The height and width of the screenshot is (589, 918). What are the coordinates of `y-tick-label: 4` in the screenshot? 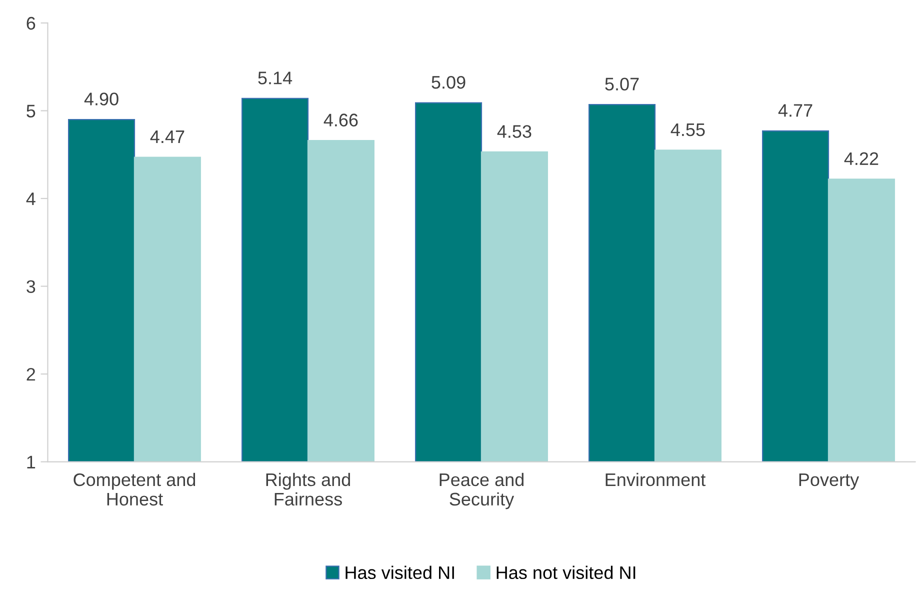 It's located at (31, 199).